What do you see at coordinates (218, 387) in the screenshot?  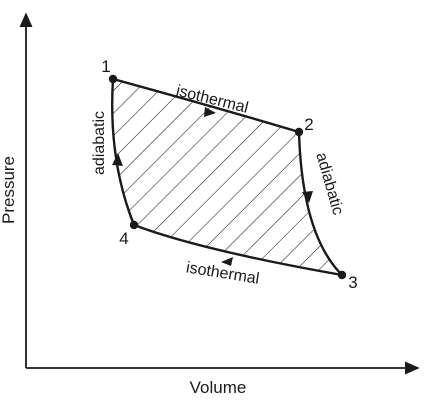 I see `x-axis-label: Volume` at bounding box center [218, 387].